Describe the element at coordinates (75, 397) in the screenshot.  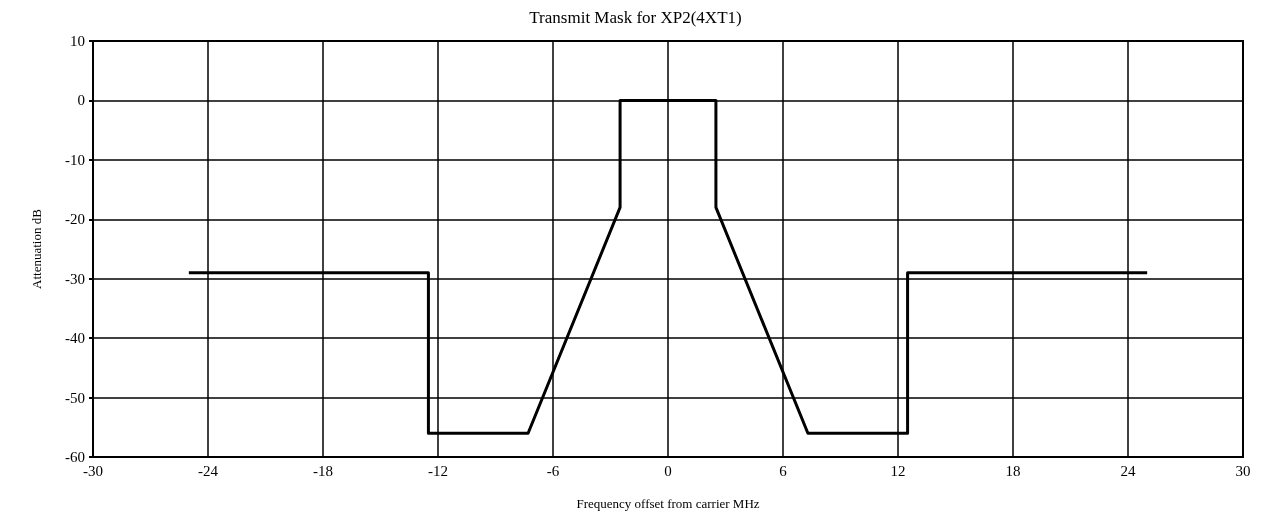
I see `y-tick-label: -50` at that location.